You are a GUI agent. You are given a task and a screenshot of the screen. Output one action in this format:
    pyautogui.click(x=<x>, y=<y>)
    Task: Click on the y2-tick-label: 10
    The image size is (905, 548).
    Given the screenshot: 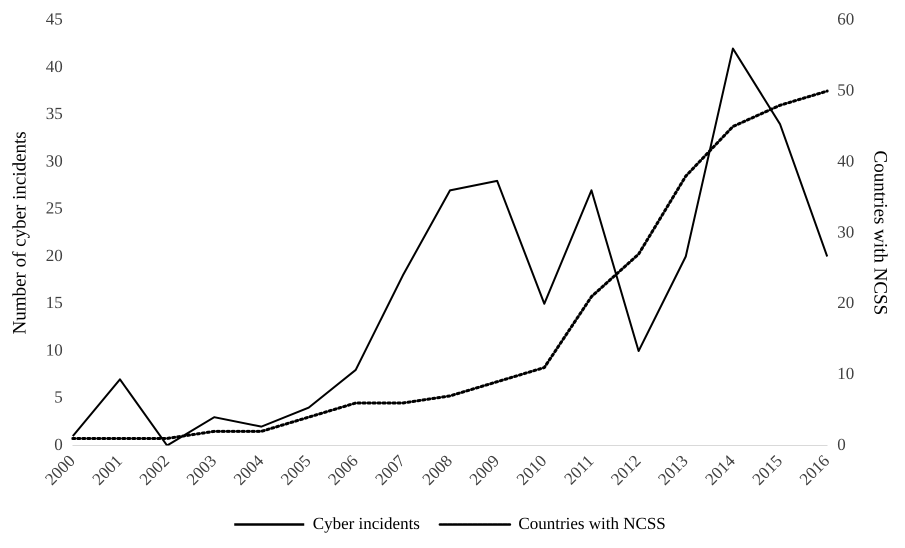 What is the action you would take?
    pyautogui.click(x=845, y=374)
    